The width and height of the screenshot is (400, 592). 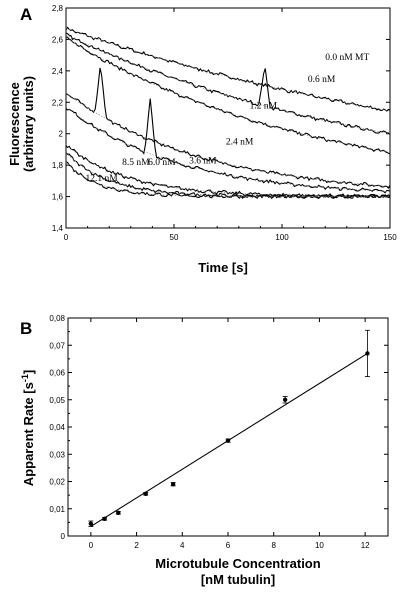 I want to click on panel-b-letter: B, so click(x=26, y=328).